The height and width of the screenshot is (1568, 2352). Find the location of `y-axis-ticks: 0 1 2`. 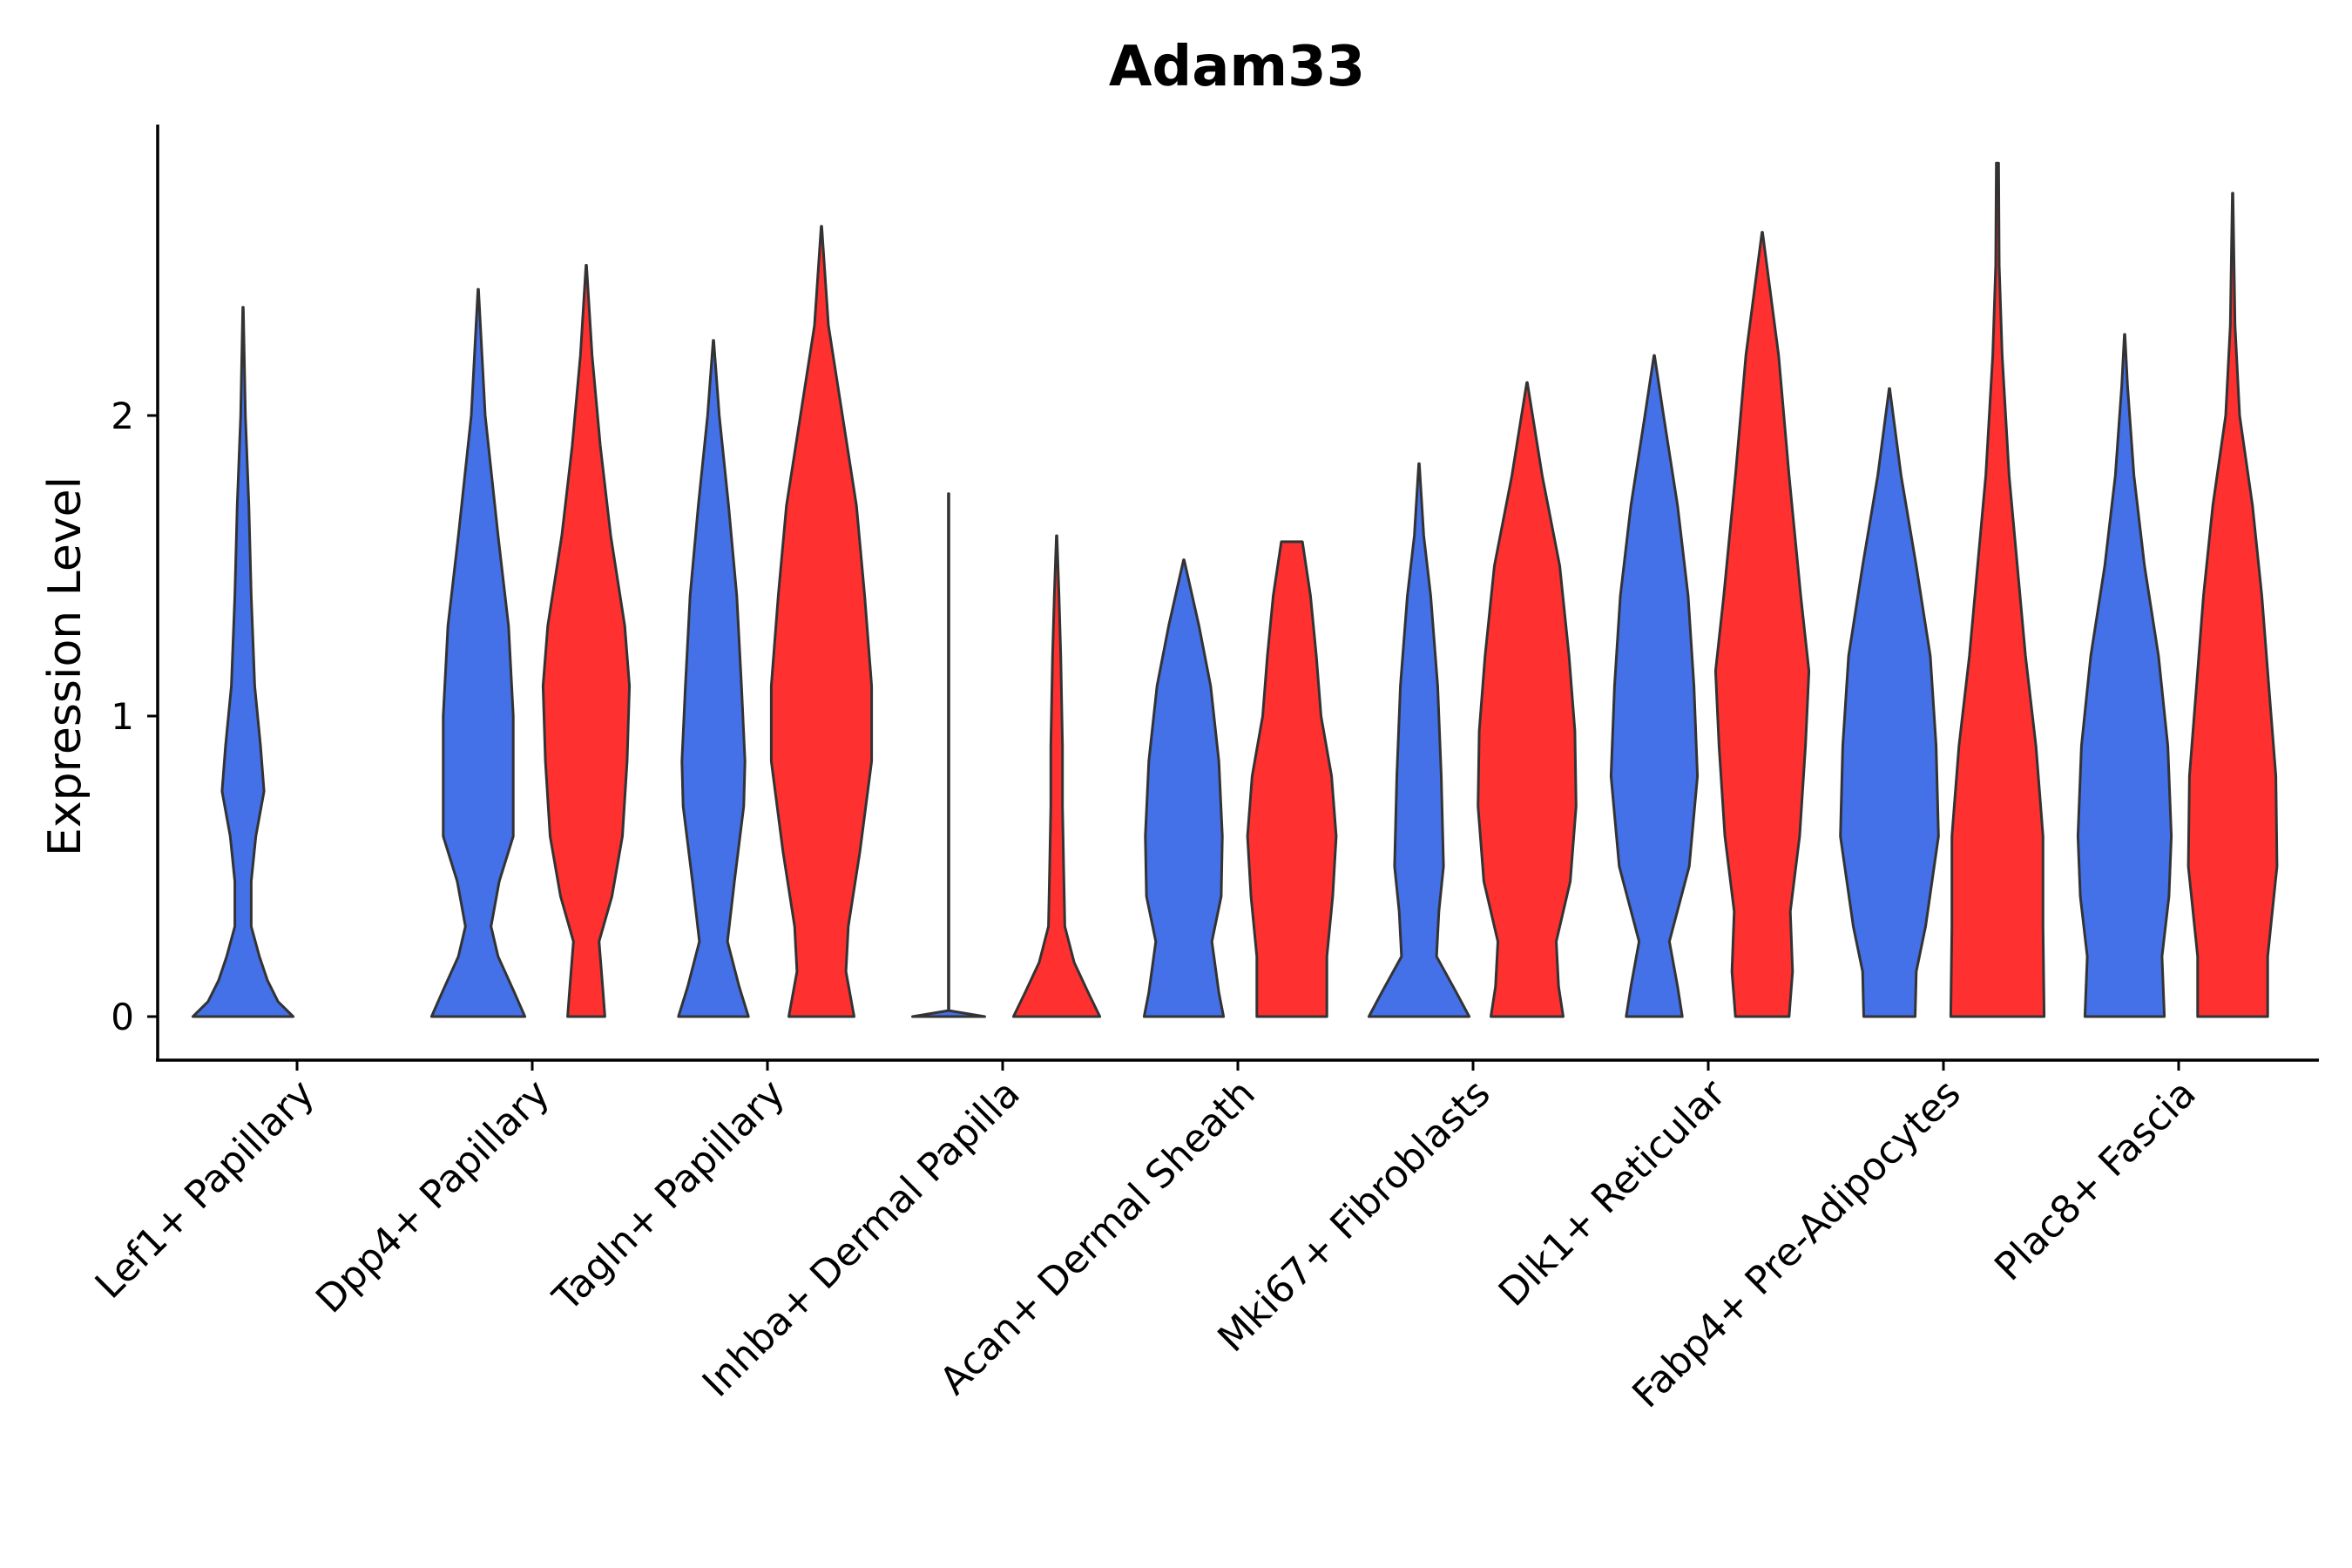

y-axis-ticks: 0 1 2 is located at coordinates (134, 716).